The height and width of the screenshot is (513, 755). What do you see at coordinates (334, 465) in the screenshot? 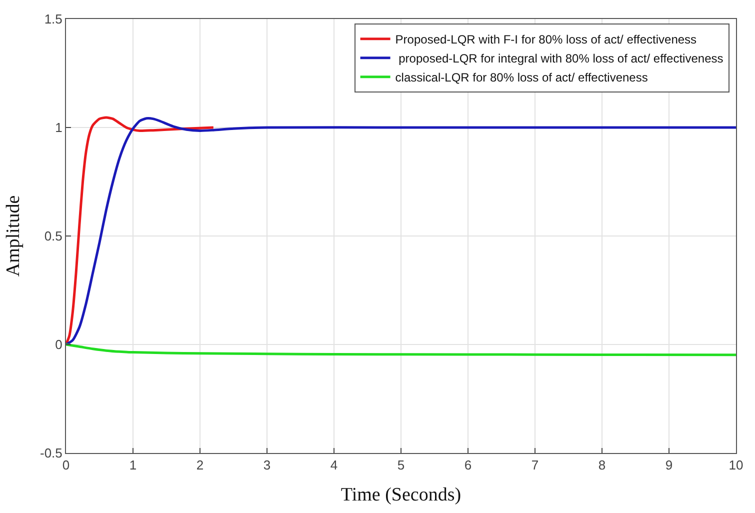
I see `x-tick-label: 4` at bounding box center [334, 465].